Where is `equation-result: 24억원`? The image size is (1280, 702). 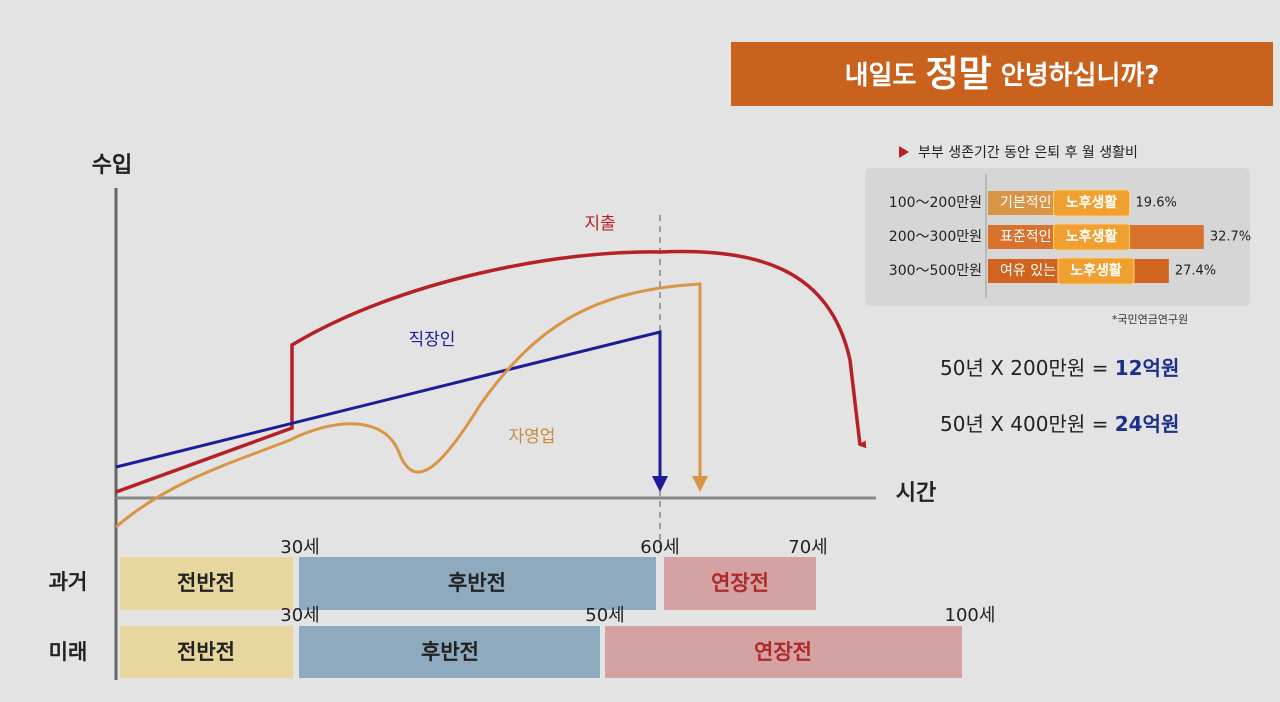 equation-result: 24억원 is located at coordinates (1147, 424).